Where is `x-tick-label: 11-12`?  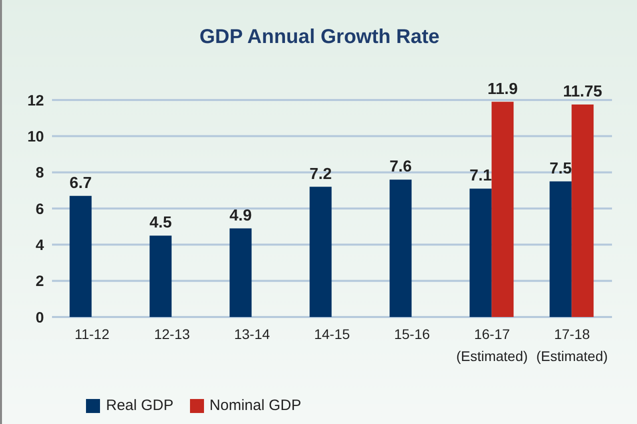
x-tick-label: 11-12 is located at coordinates (92, 334).